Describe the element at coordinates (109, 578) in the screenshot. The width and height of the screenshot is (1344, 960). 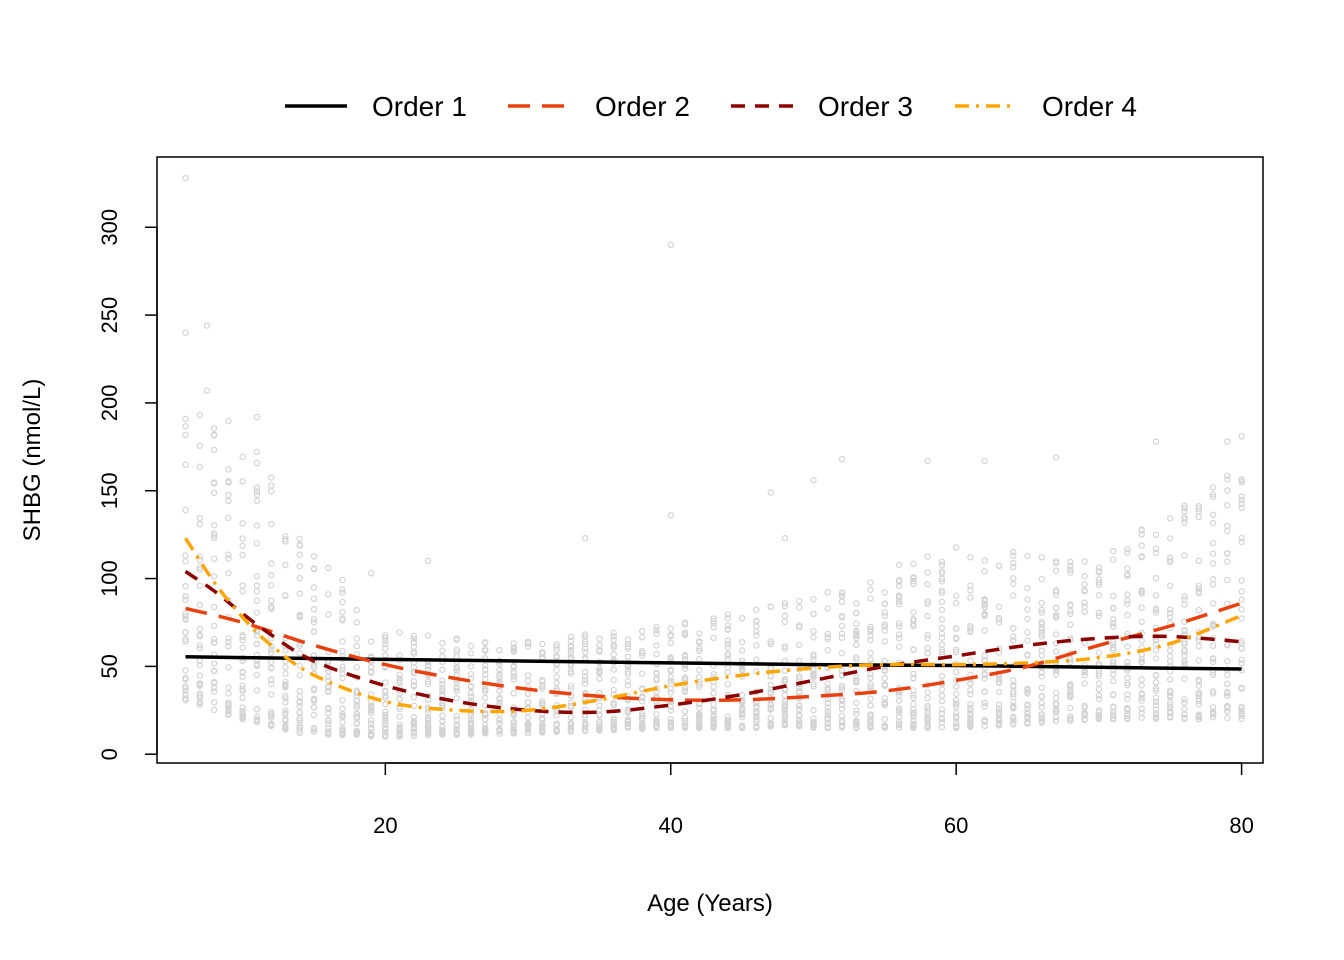
I see `y-tick-label: 100` at that location.